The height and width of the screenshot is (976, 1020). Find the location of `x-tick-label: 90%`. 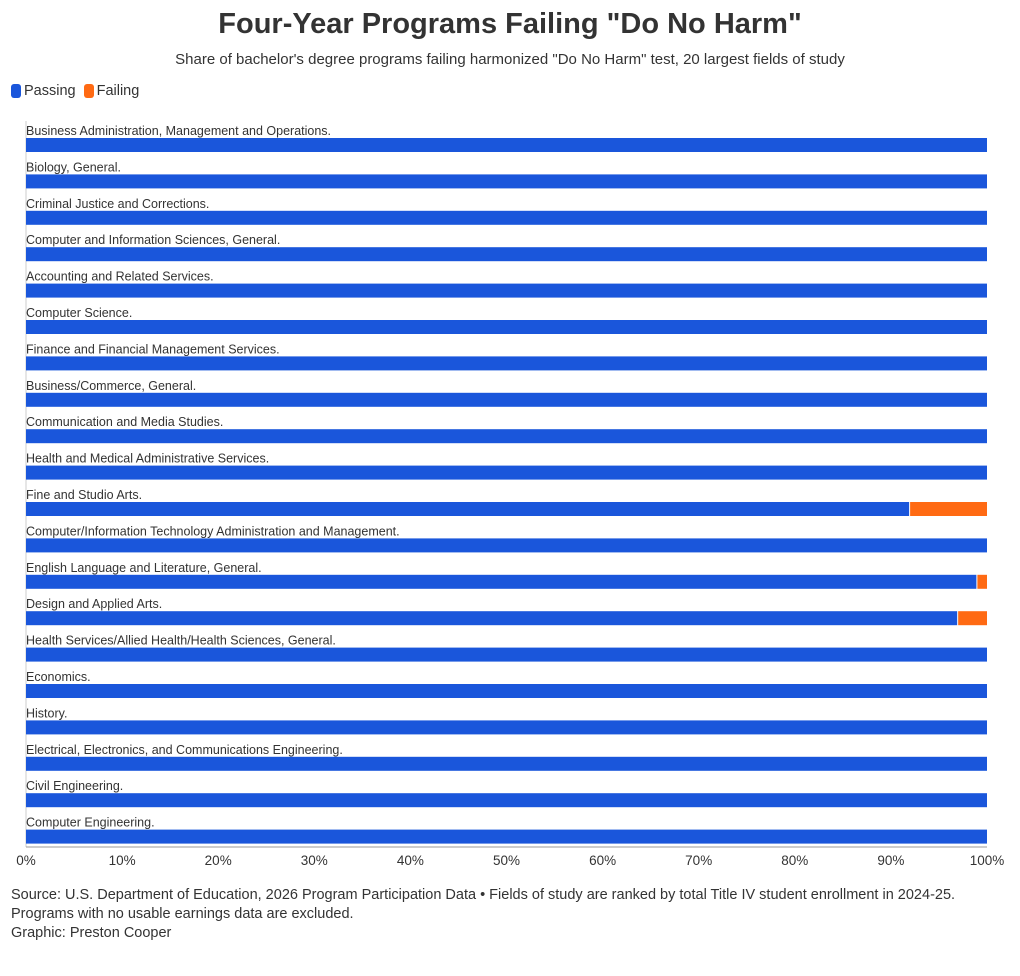

x-tick-label: 90% is located at coordinates (890, 860).